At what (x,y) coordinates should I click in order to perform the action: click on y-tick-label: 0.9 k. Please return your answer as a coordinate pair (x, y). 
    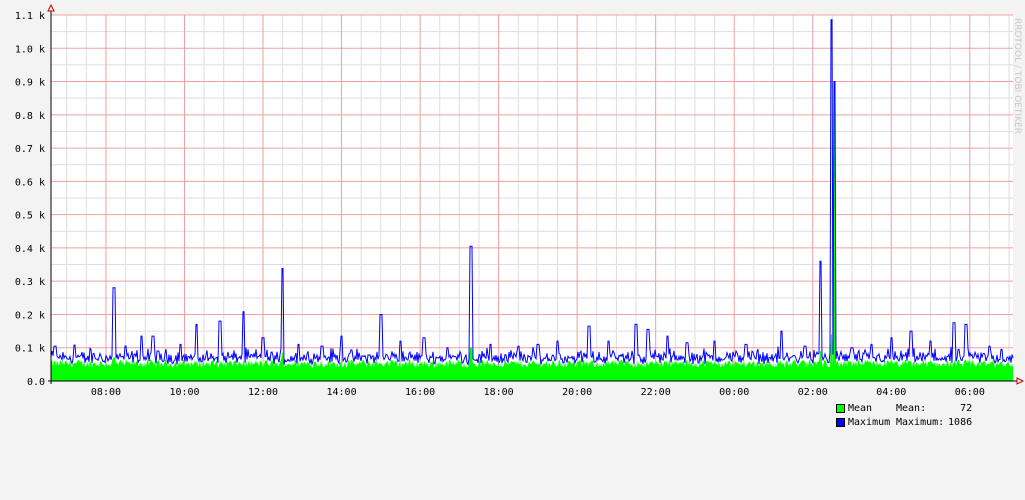
    Looking at the image, I should click on (30, 83).